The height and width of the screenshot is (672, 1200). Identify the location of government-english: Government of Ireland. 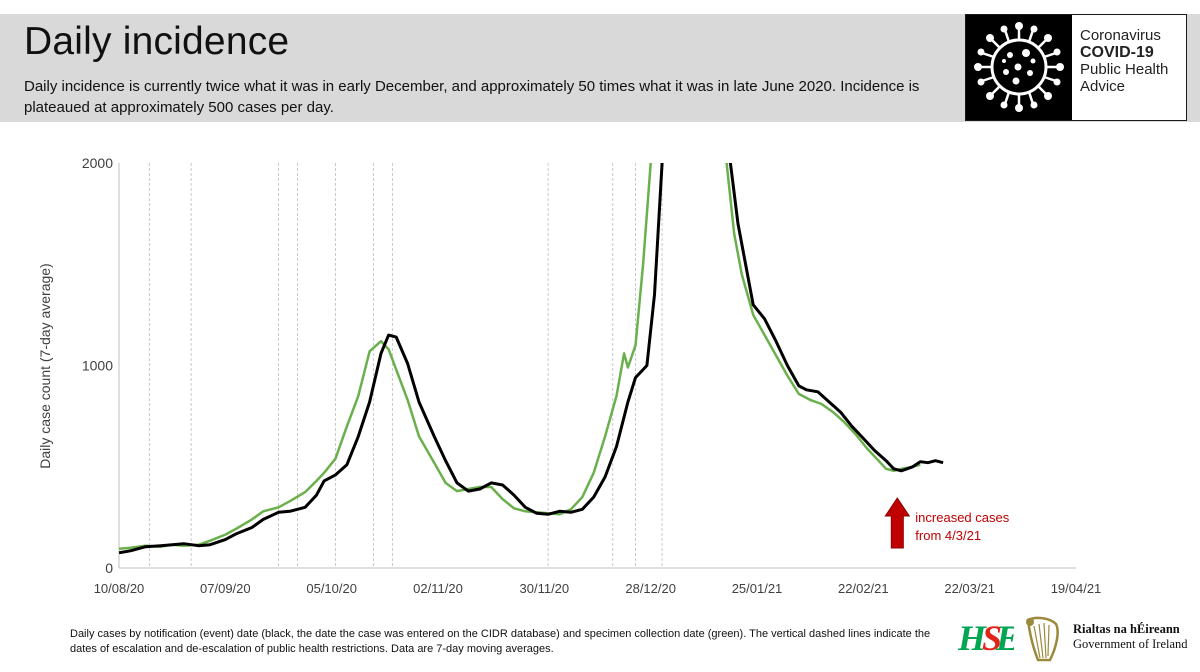
(1130, 644).